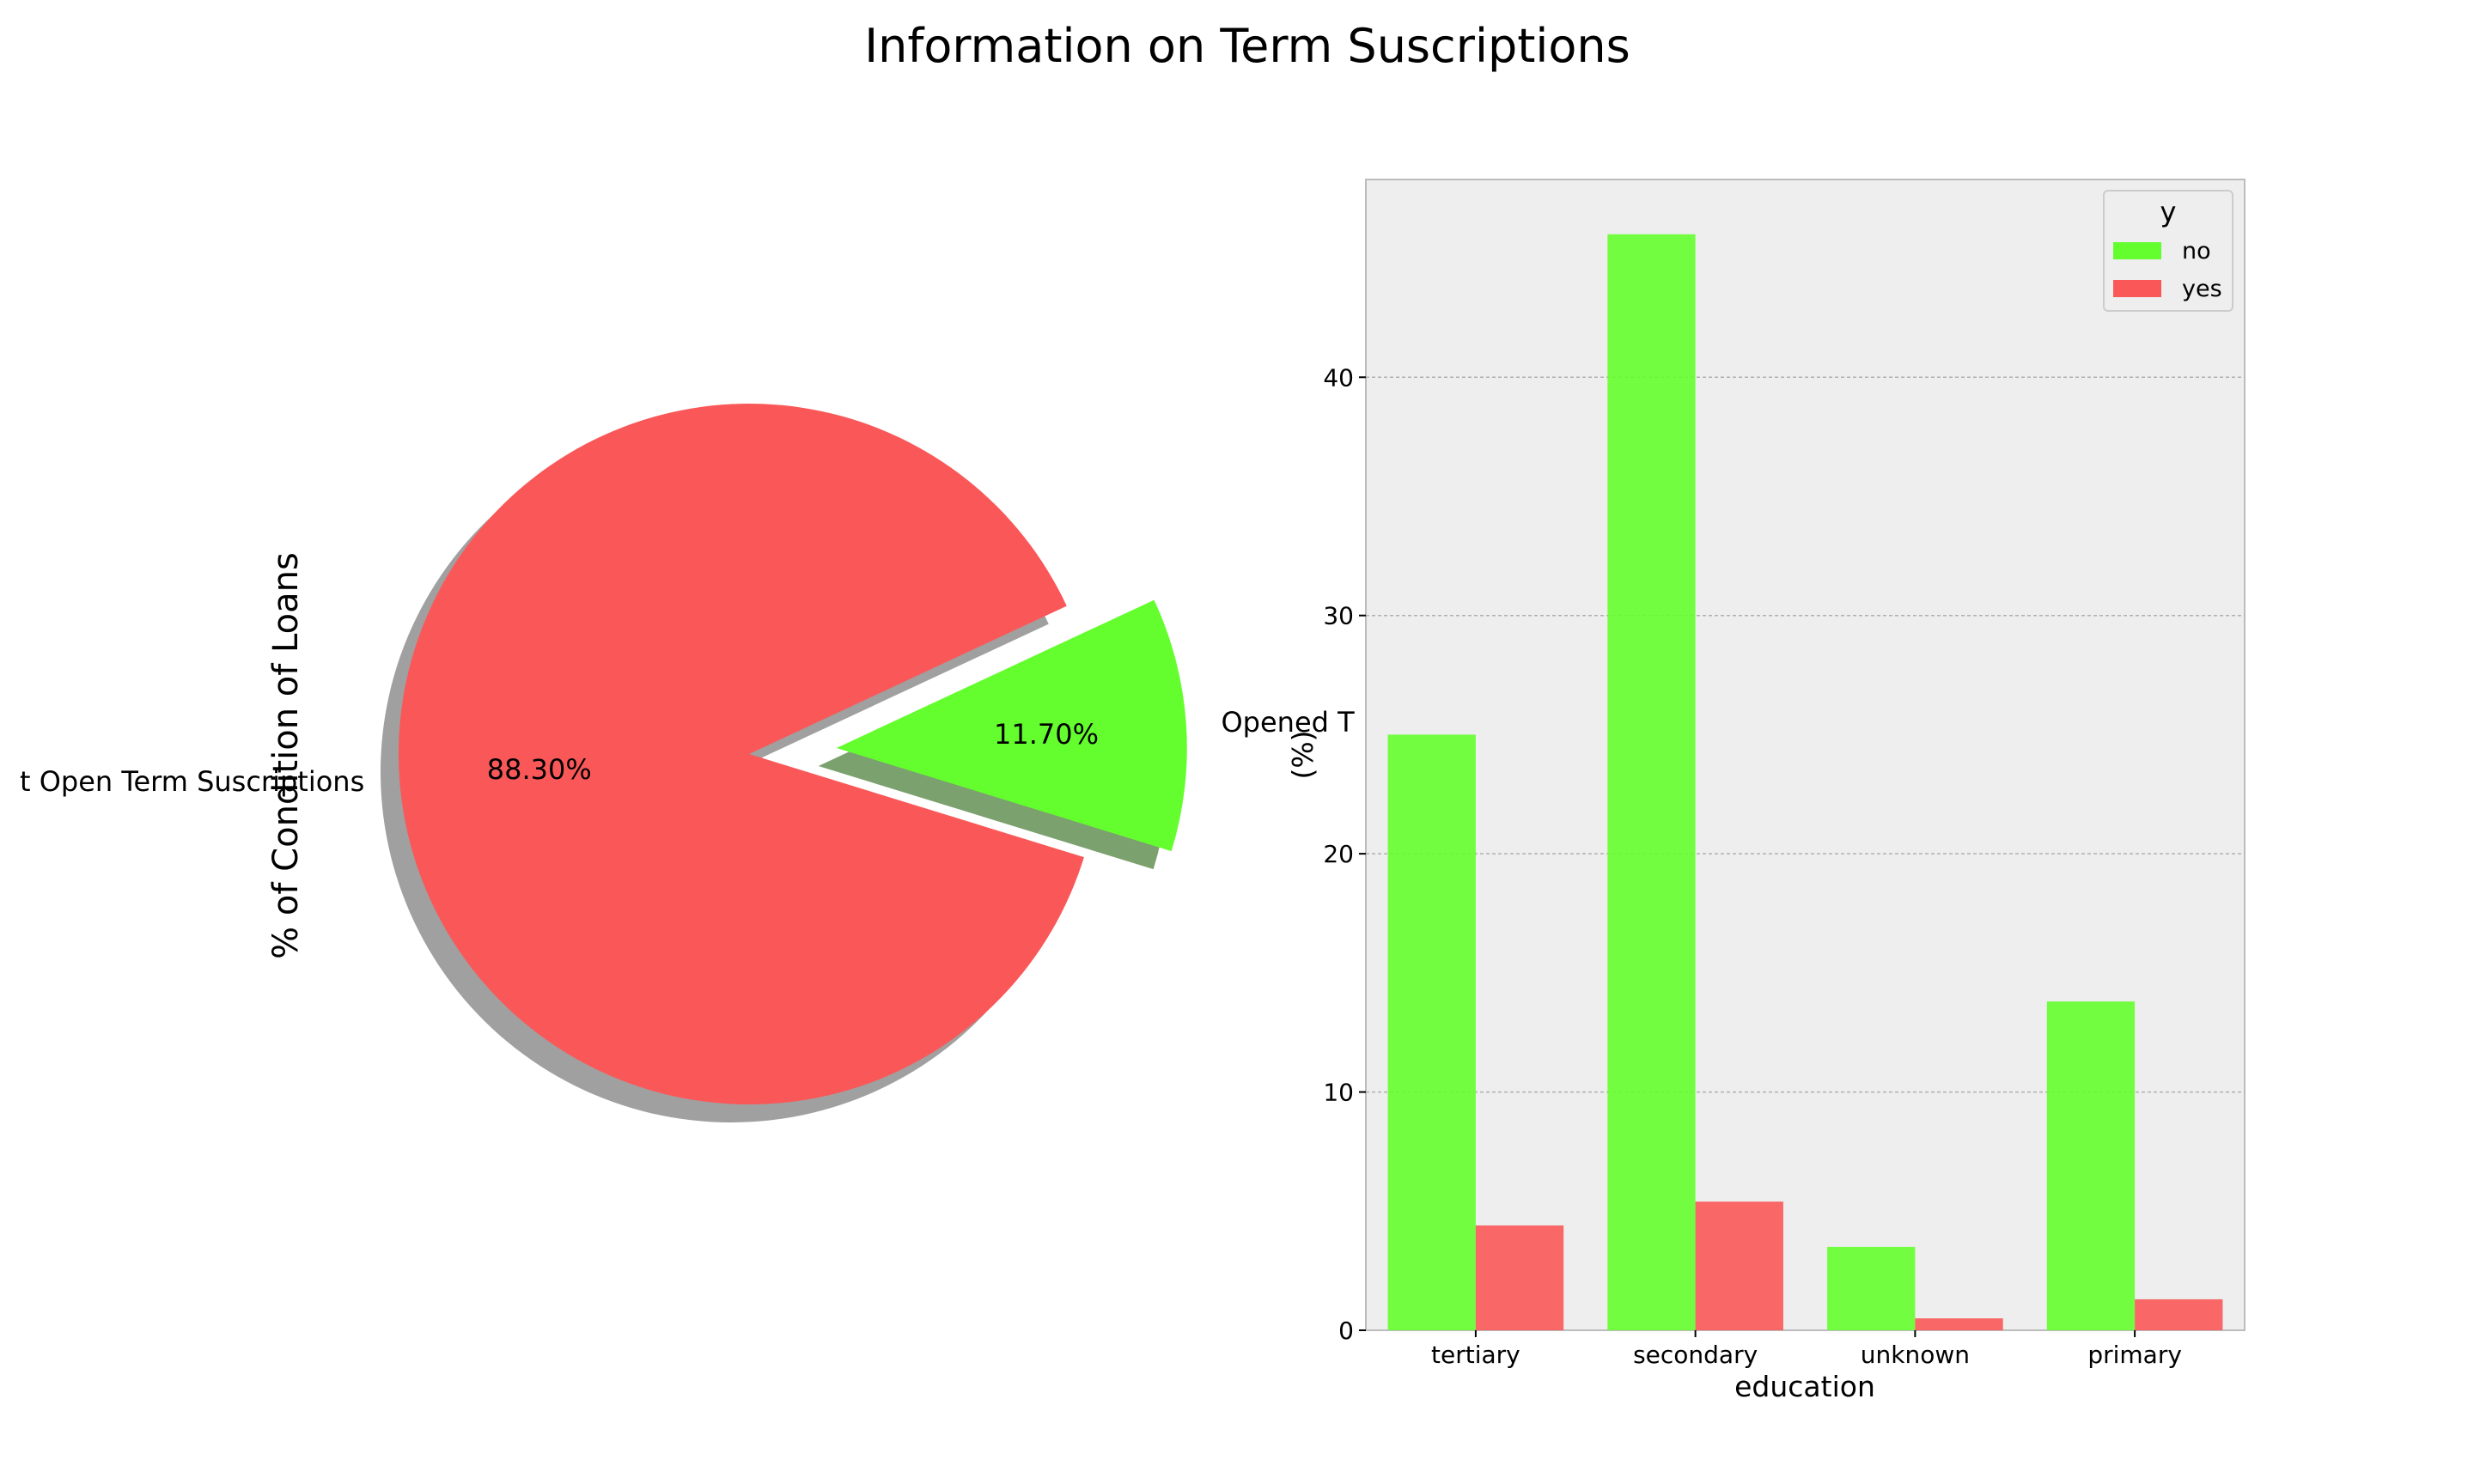 The width and height of the screenshot is (2474, 1484). What do you see at coordinates (1806, 1350) in the screenshot?
I see `bar-x-ticks: tertiary secondary unknown primary` at bounding box center [1806, 1350].